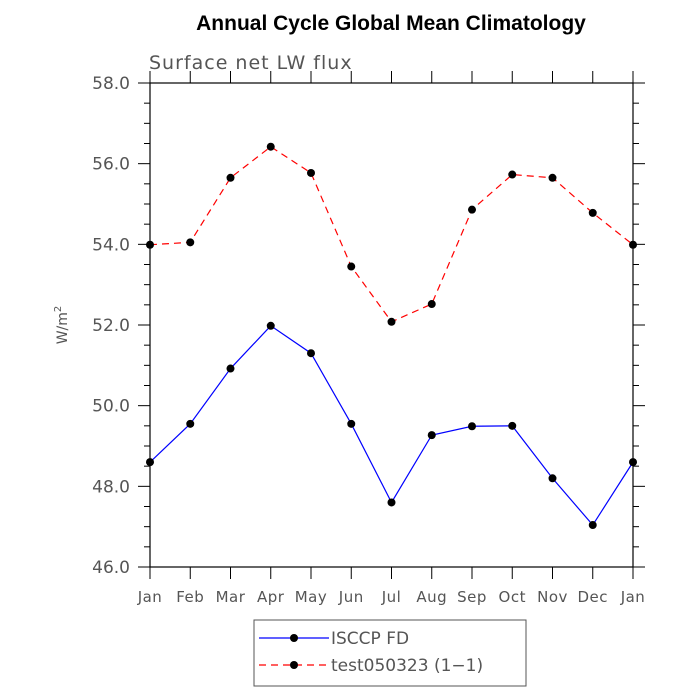  What do you see at coordinates (231, 597) in the screenshot?
I see `x-tick-label: Mar` at bounding box center [231, 597].